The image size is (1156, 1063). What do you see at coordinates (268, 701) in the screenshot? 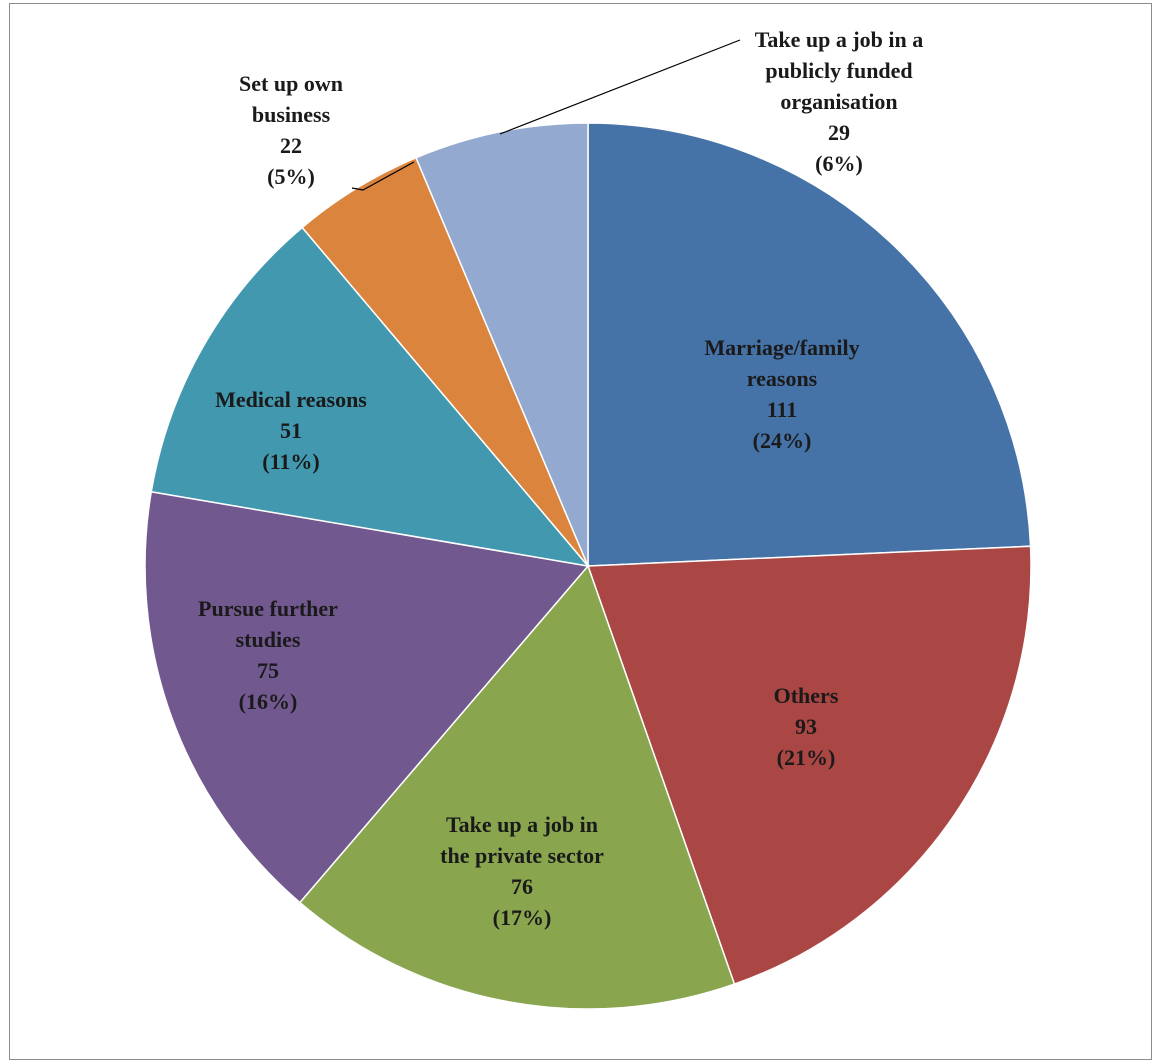
I see `data-label-line: (16%)` at bounding box center [268, 701].